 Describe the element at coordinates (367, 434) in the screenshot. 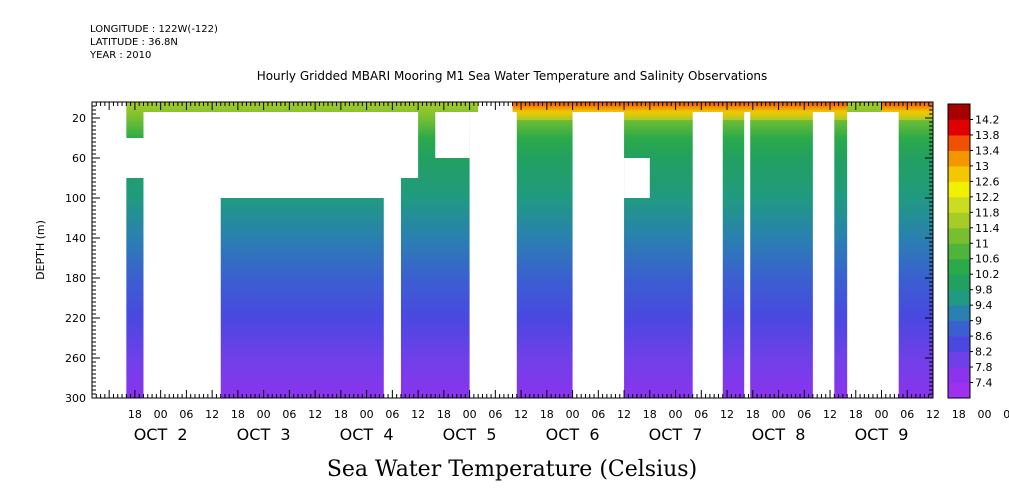

I see `x-day-label: OCT 4` at that location.